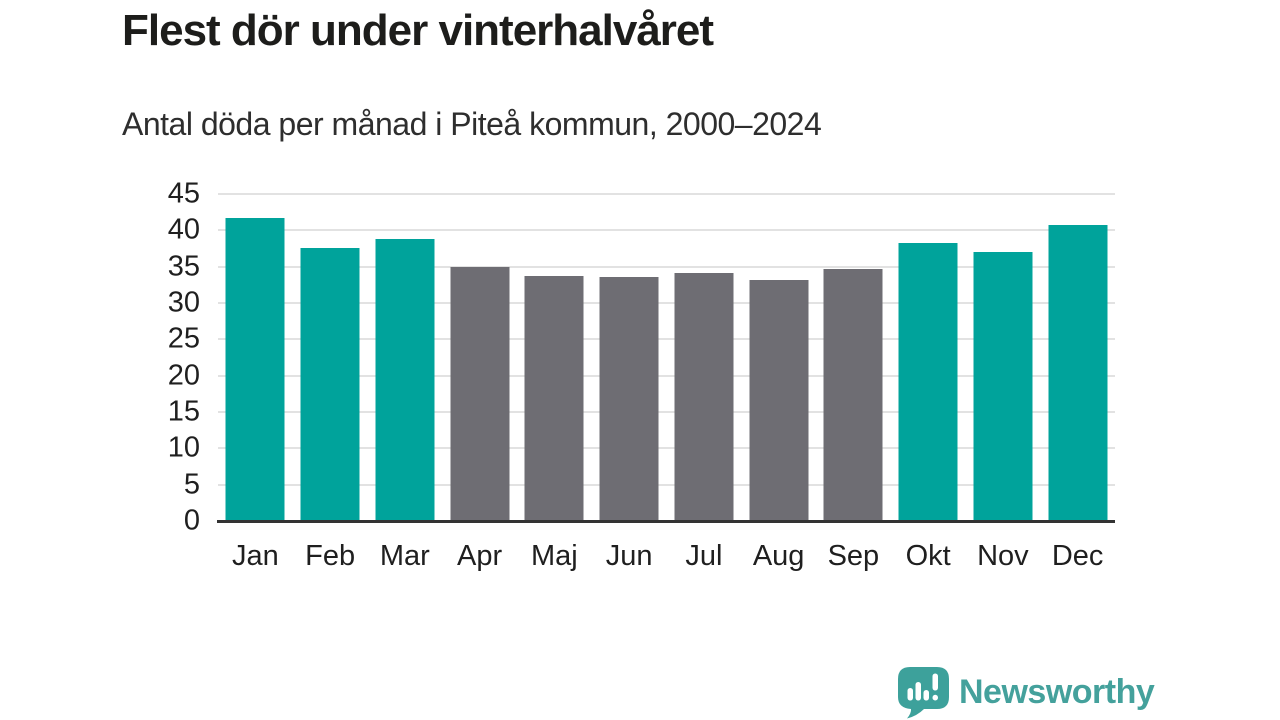 This screenshot has height=720, width=1280. I want to click on x-tick-label-okt: Okt, so click(928, 556).